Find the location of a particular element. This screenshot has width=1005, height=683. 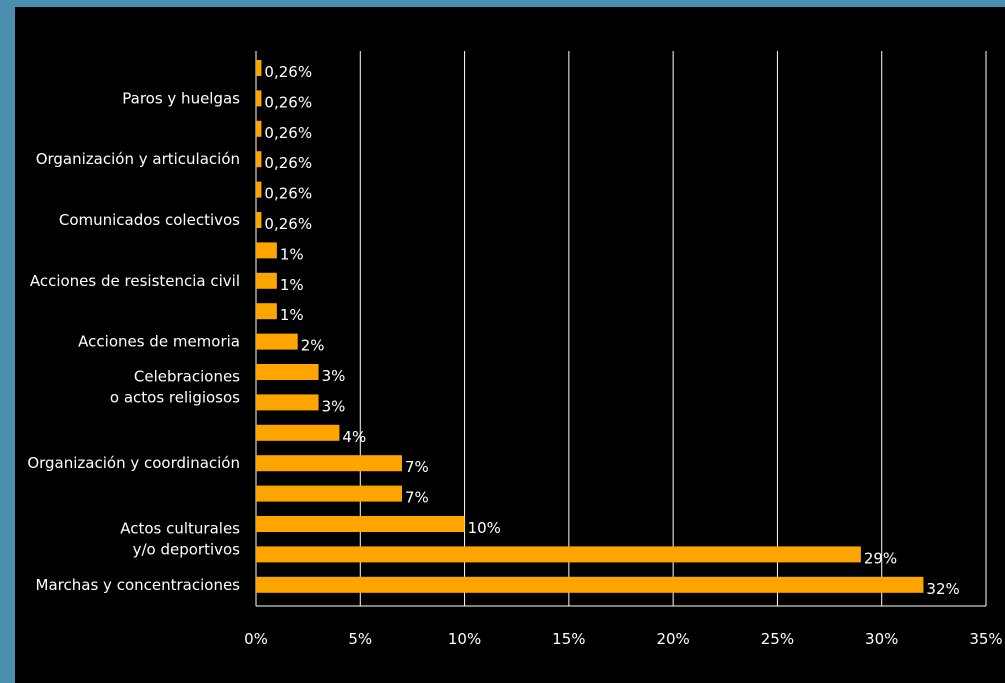

category-label: y/o deportivos is located at coordinates (187, 550).